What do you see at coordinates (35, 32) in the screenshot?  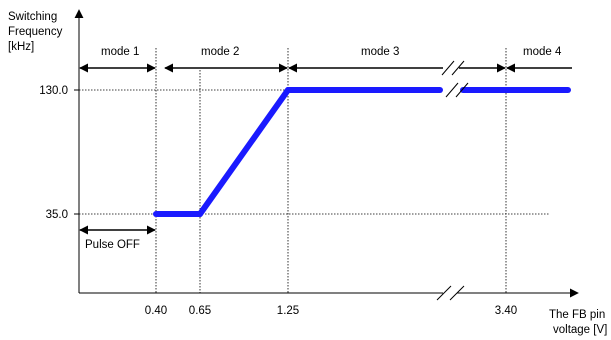 I see `y-axis-title-line-2: Frequency` at bounding box center [35, 32].